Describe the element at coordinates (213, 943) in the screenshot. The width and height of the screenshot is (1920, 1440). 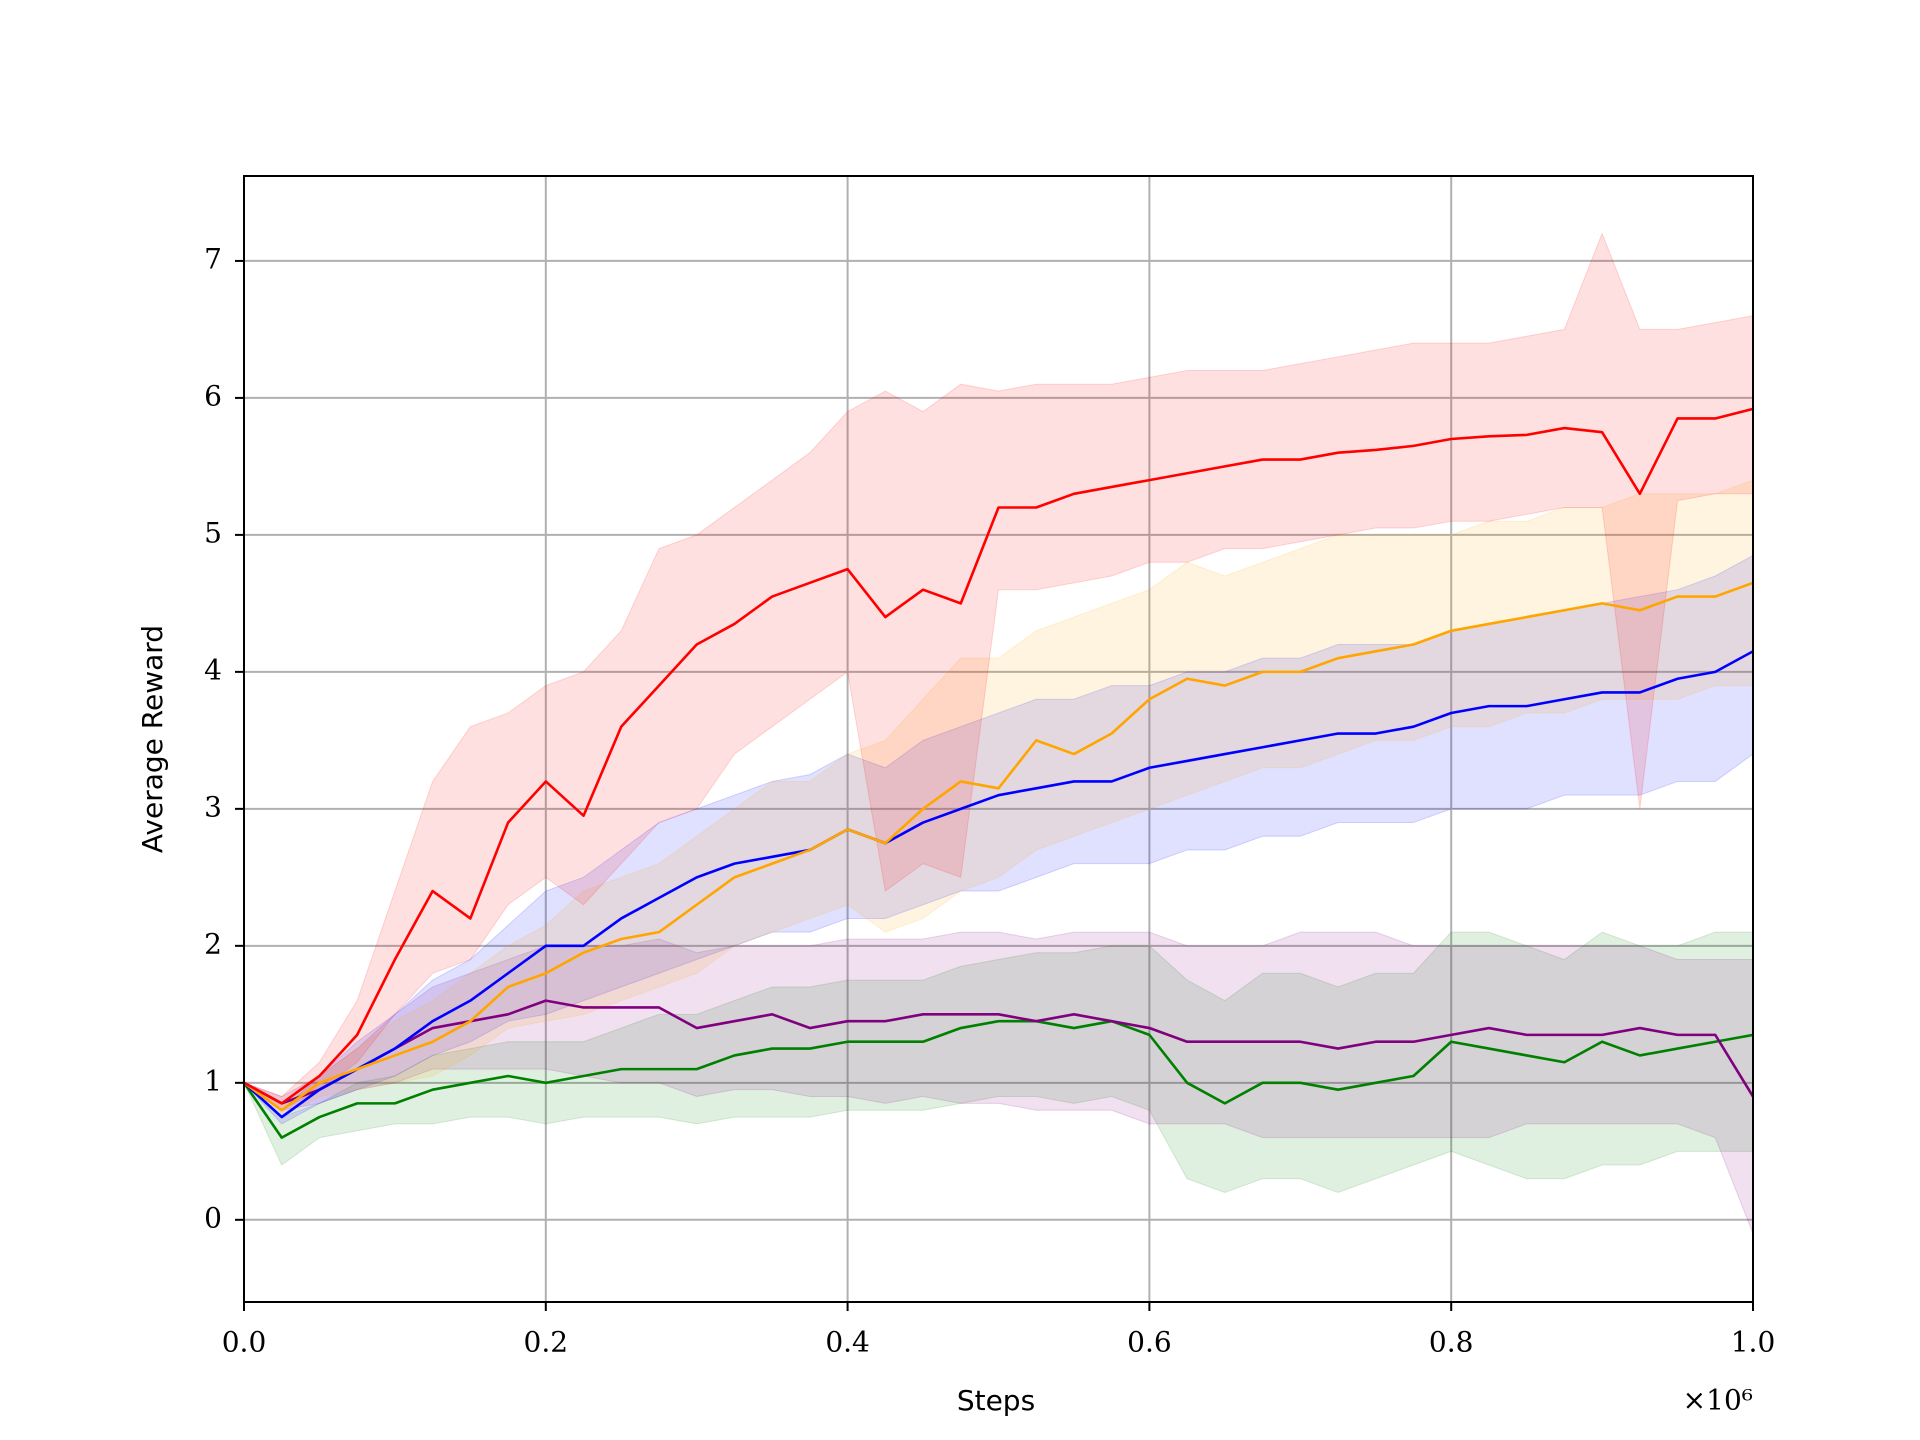
I see `y-tick-label: 2` at that location.